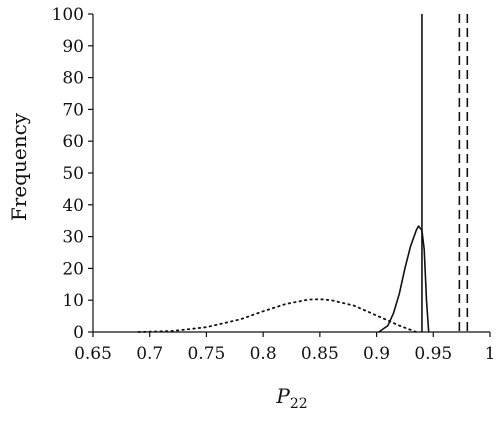  Describe the element at coordinates (78, 333) in the screenshot. I see `y-tick-label: 0` at that location.